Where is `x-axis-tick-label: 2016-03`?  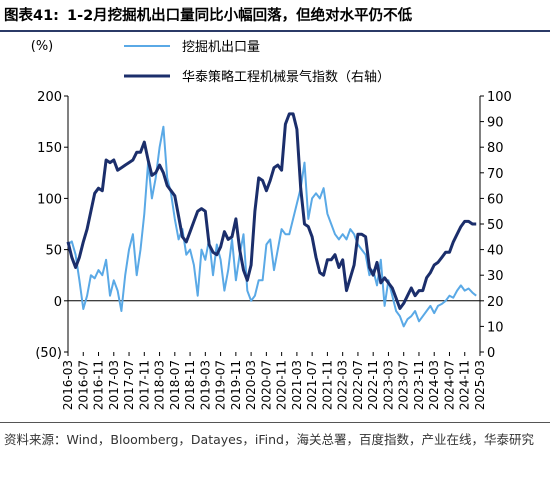
x-axis-tick-label: 2016-03 is located at coordinates (68, 385).